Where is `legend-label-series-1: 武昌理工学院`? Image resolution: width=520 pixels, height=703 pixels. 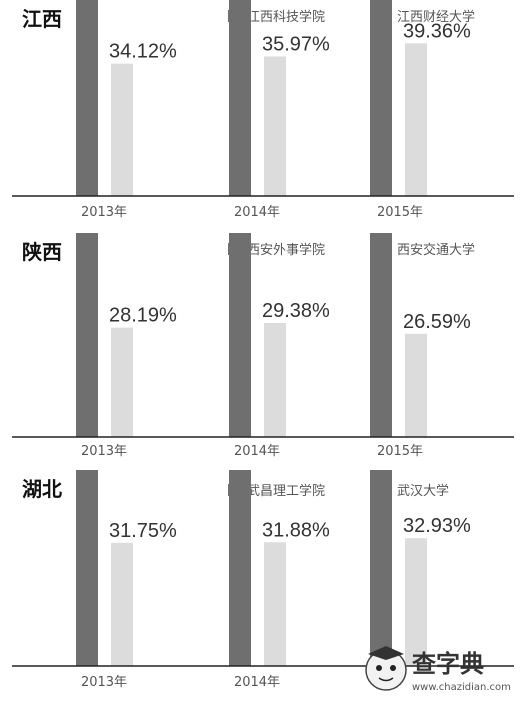
legend-label-series-1: 武昌理工学院 is located at coordinates (286, 491).